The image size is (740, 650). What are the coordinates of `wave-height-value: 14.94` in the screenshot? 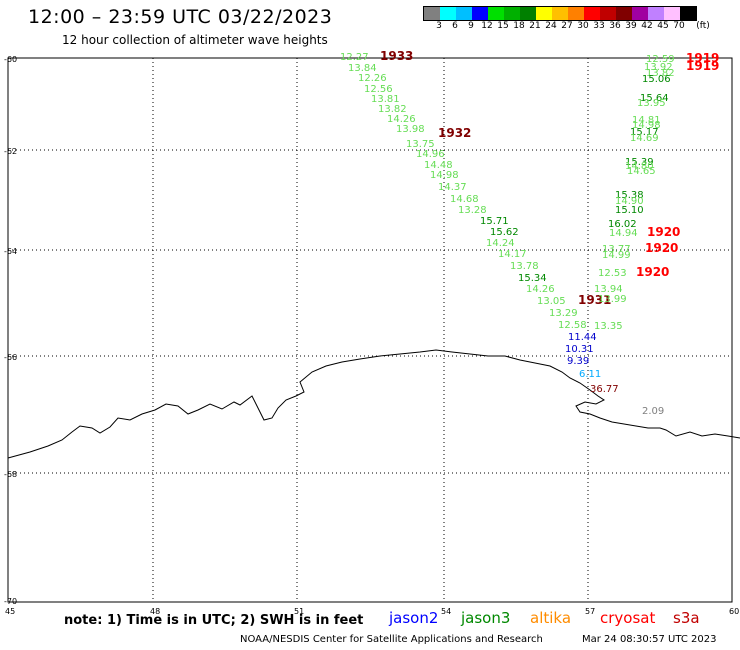 It's located at (623, 233).